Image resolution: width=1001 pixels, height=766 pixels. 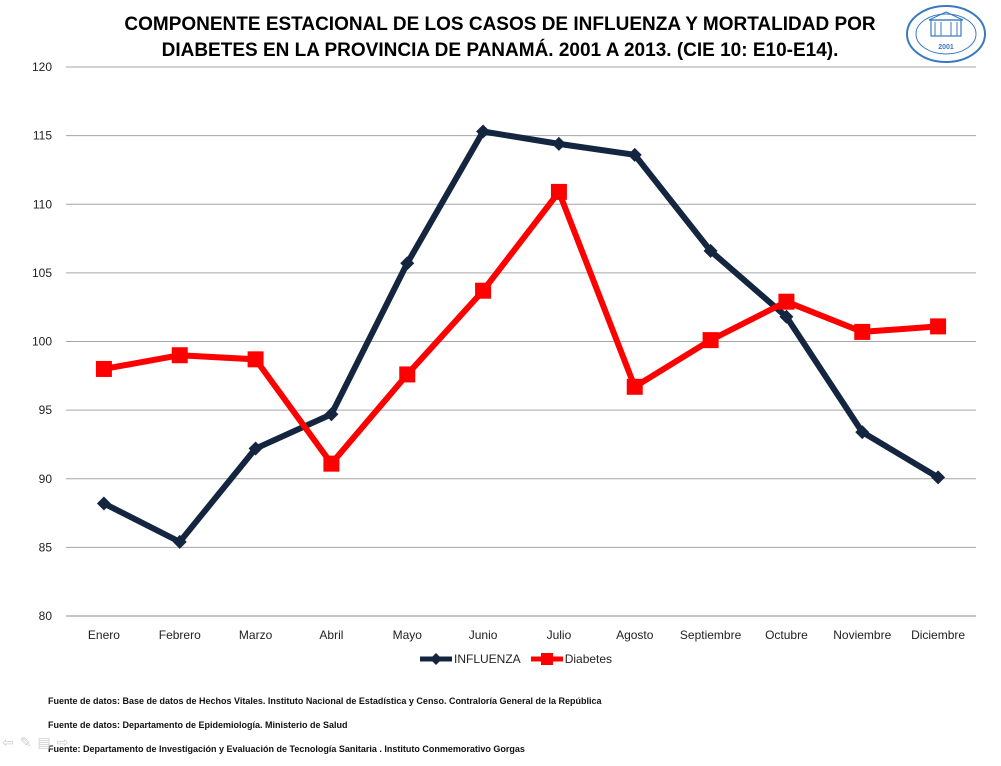 What do you see at coordinates (42, 204) in the screenshot?
I see `y-tick-label: 110` at bounding box center [42, 204].